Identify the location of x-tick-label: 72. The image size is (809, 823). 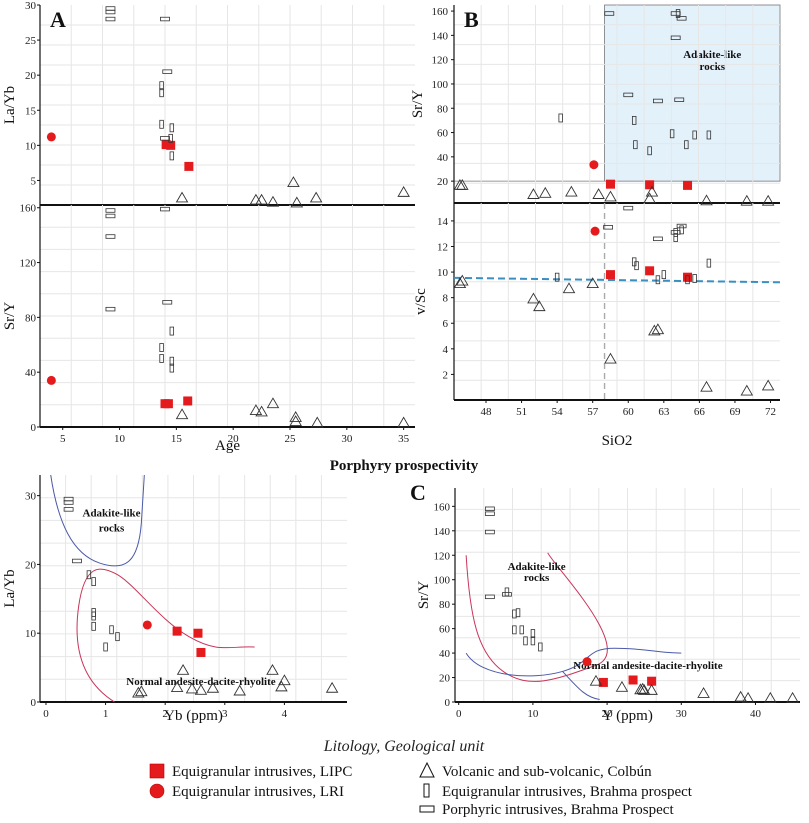
(770, 412).